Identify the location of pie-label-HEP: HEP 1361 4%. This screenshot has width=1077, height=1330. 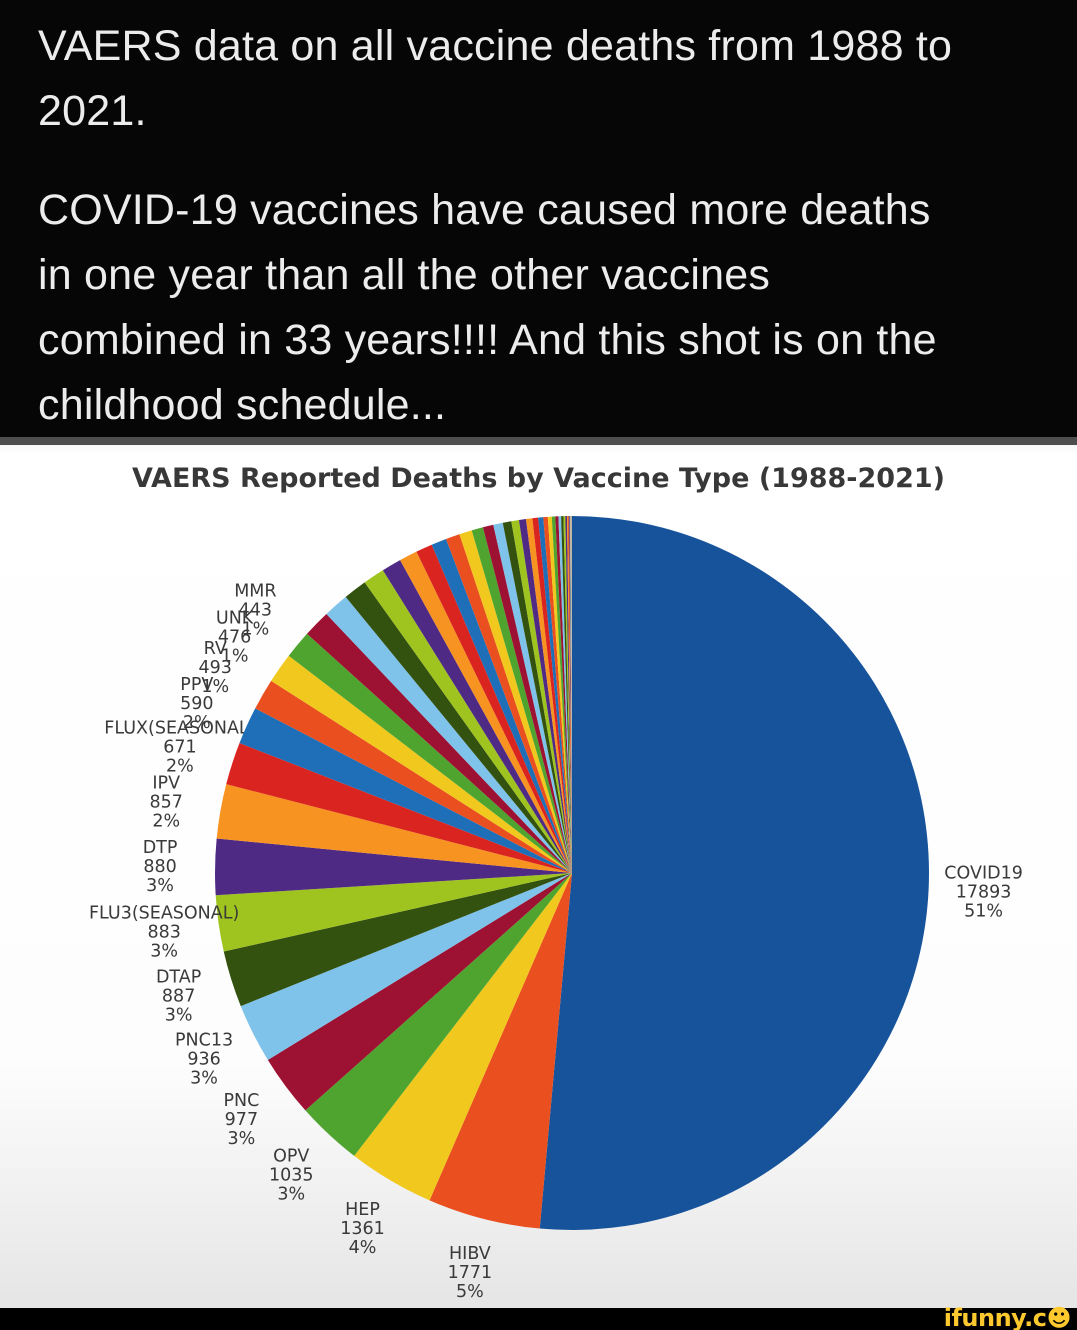
(362, 1229).